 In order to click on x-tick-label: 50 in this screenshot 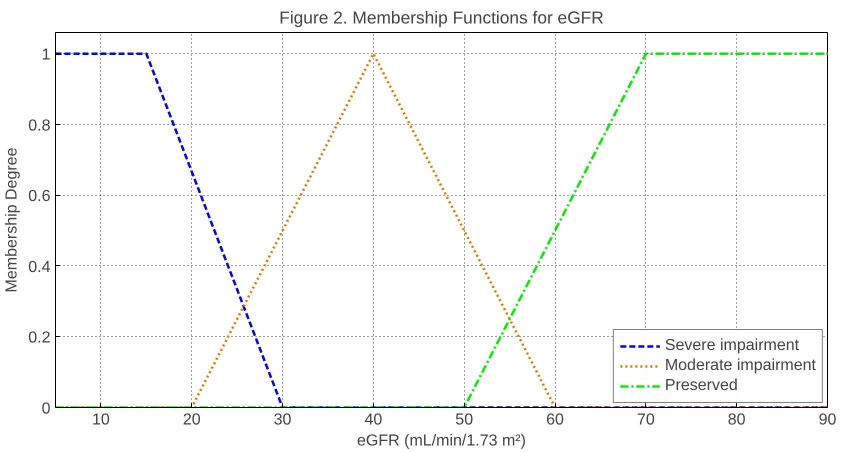, I will do `click(464, 420)`.